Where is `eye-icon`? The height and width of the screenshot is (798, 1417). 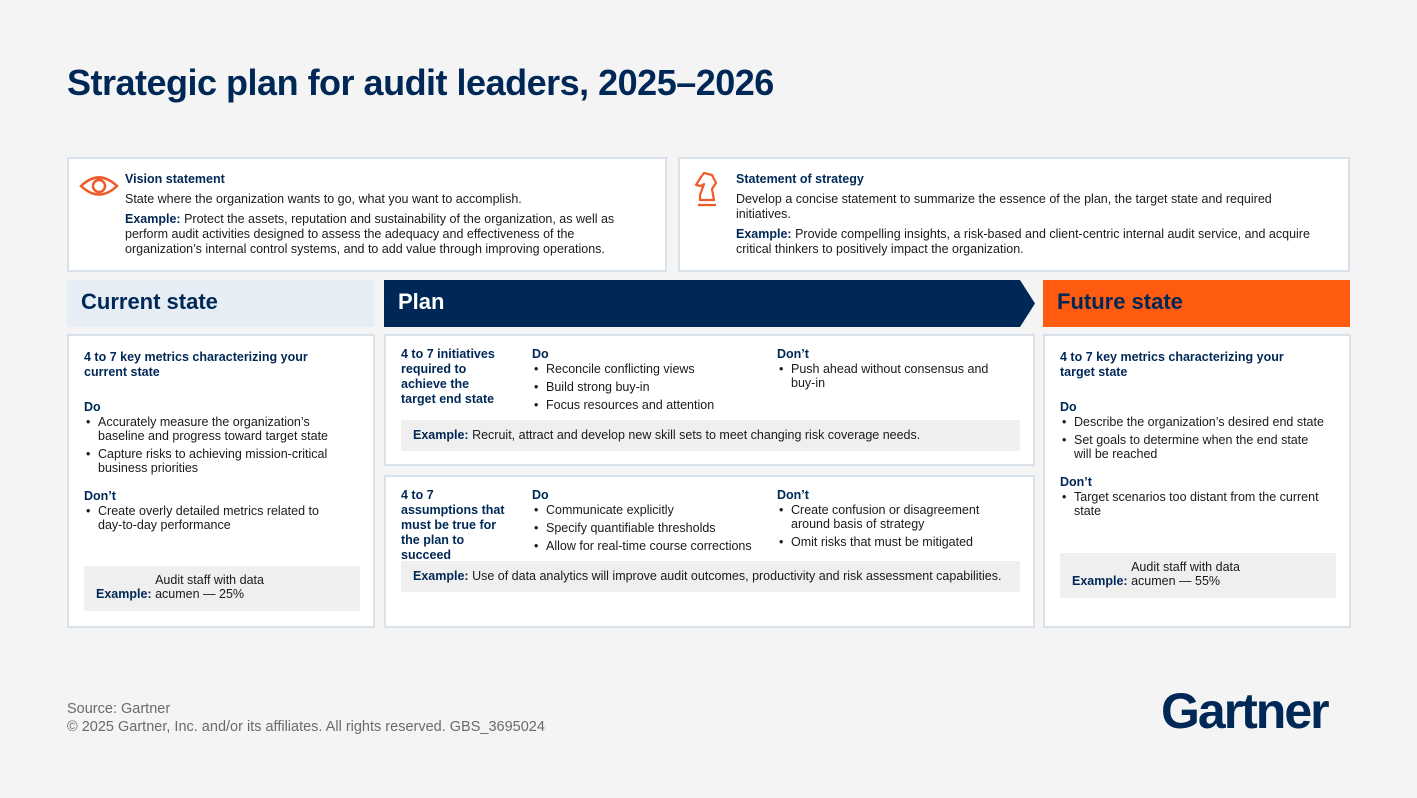 eye-icon is located at coordinates (99, 186).